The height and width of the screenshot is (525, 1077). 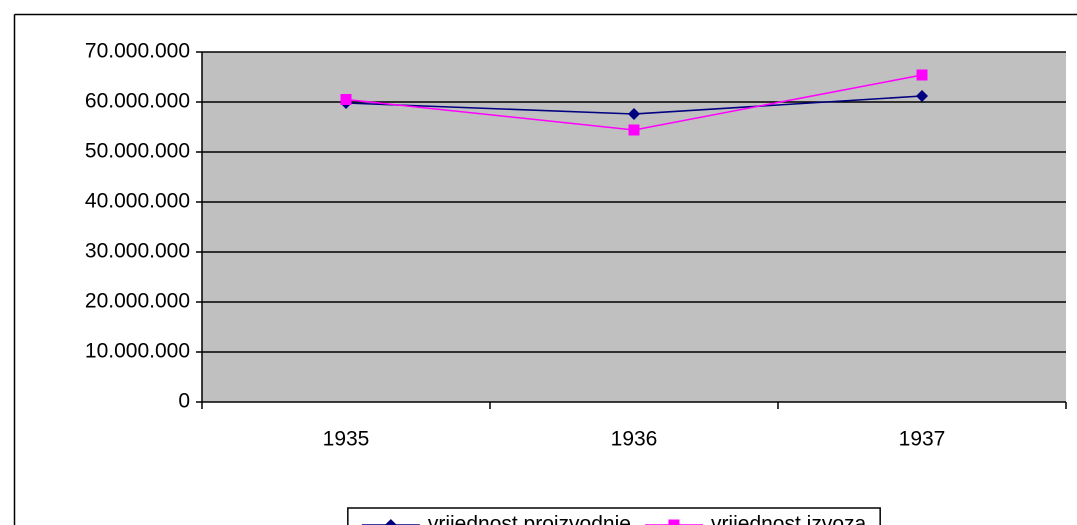 I want to click on legend-item: vrijednost proizvodnje, so click(x=496, y=519).